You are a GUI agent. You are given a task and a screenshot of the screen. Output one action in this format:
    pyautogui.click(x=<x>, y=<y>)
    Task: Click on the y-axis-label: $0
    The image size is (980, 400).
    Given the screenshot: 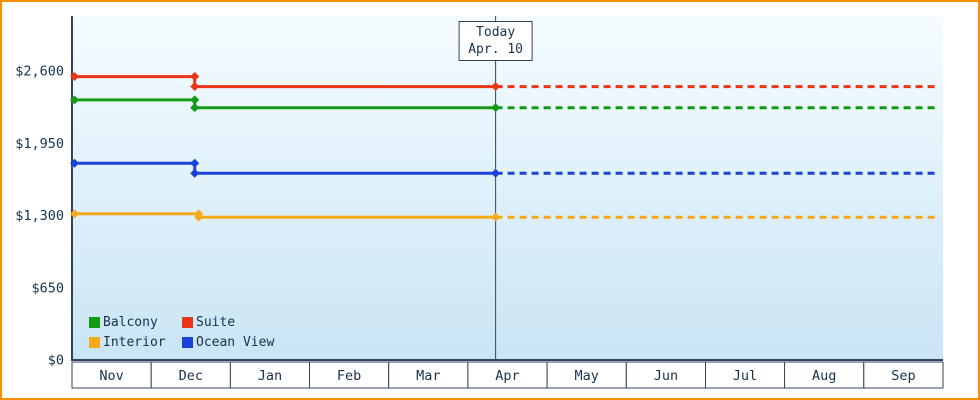 What is the action you would take?
    pyautogui.click(x=56, y=361)
    